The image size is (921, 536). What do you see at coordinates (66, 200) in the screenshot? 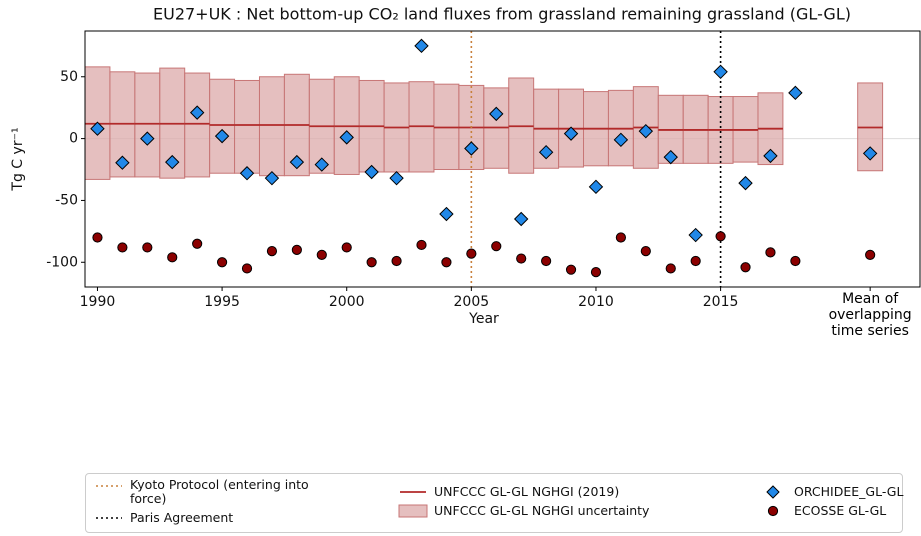
I see `y-tick-label: -50` at bounding box center [66, 200].